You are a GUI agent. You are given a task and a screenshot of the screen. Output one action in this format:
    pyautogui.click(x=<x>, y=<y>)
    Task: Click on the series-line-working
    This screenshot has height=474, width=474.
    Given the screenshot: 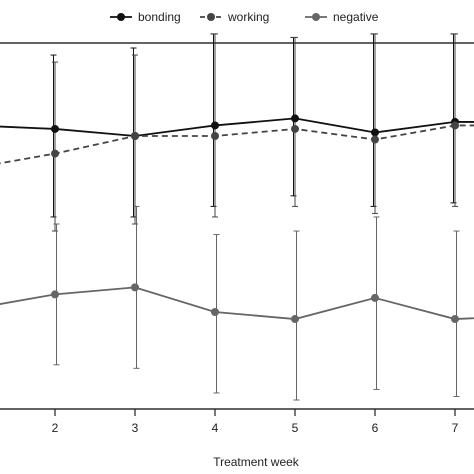 What is the action you would take?
    pyautogui.click(x=237, y=144)
    